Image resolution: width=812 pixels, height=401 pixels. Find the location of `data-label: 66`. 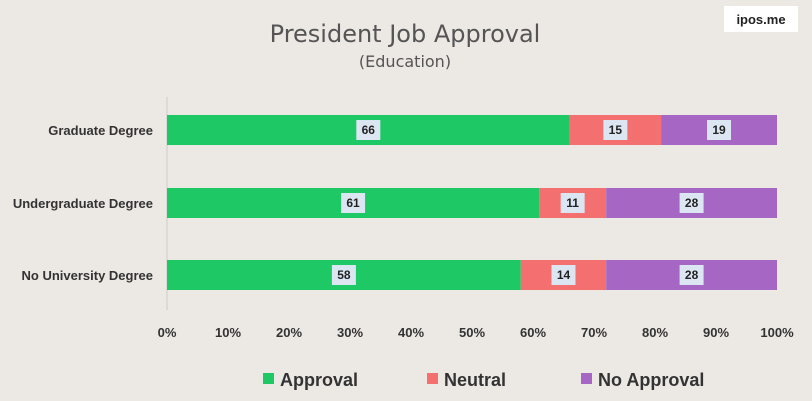

data-label: 66 is located at coordinates (369, 130).